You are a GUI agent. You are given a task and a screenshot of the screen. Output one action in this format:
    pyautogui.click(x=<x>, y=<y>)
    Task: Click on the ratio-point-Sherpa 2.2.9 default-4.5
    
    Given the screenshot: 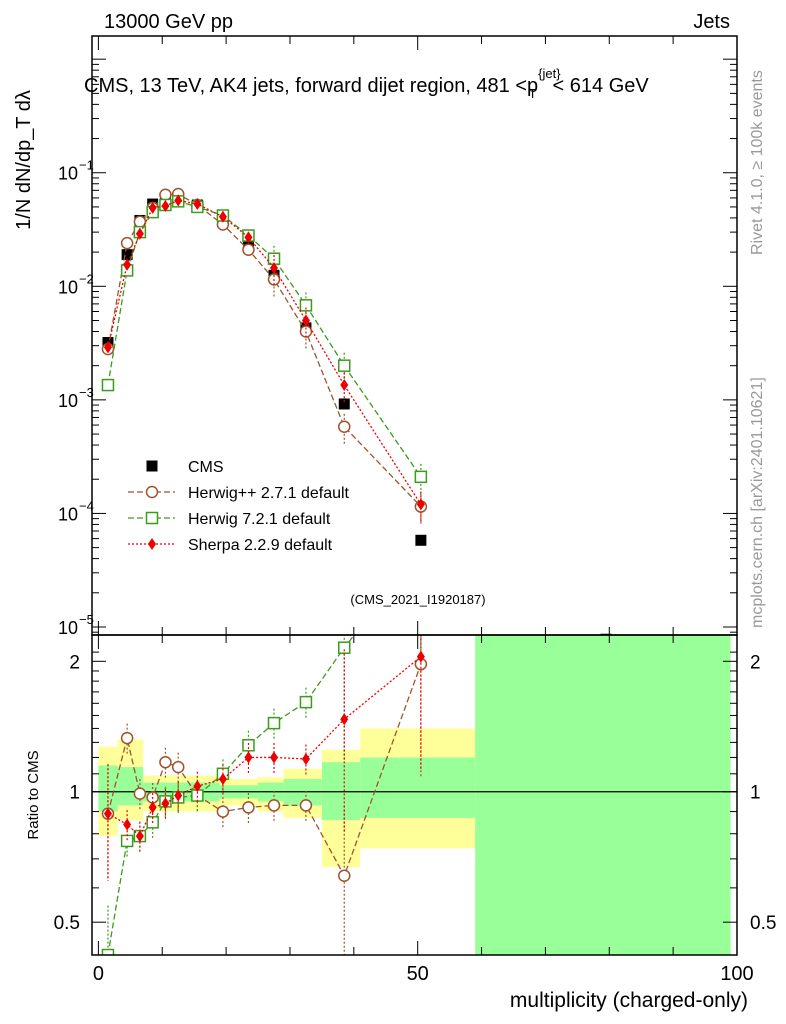 What is the action you would take?
    pyautogui.click(x=127, y=824)
    